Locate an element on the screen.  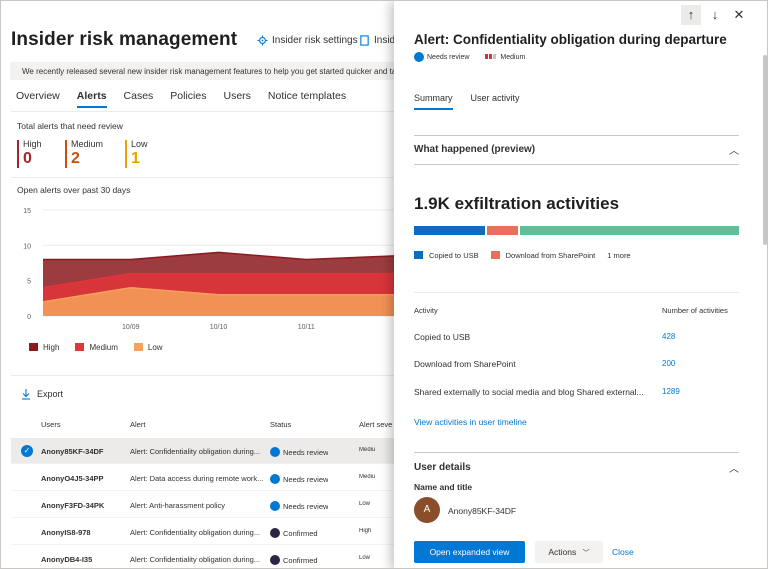
close-link: Close is located at coordinates (623, 552).